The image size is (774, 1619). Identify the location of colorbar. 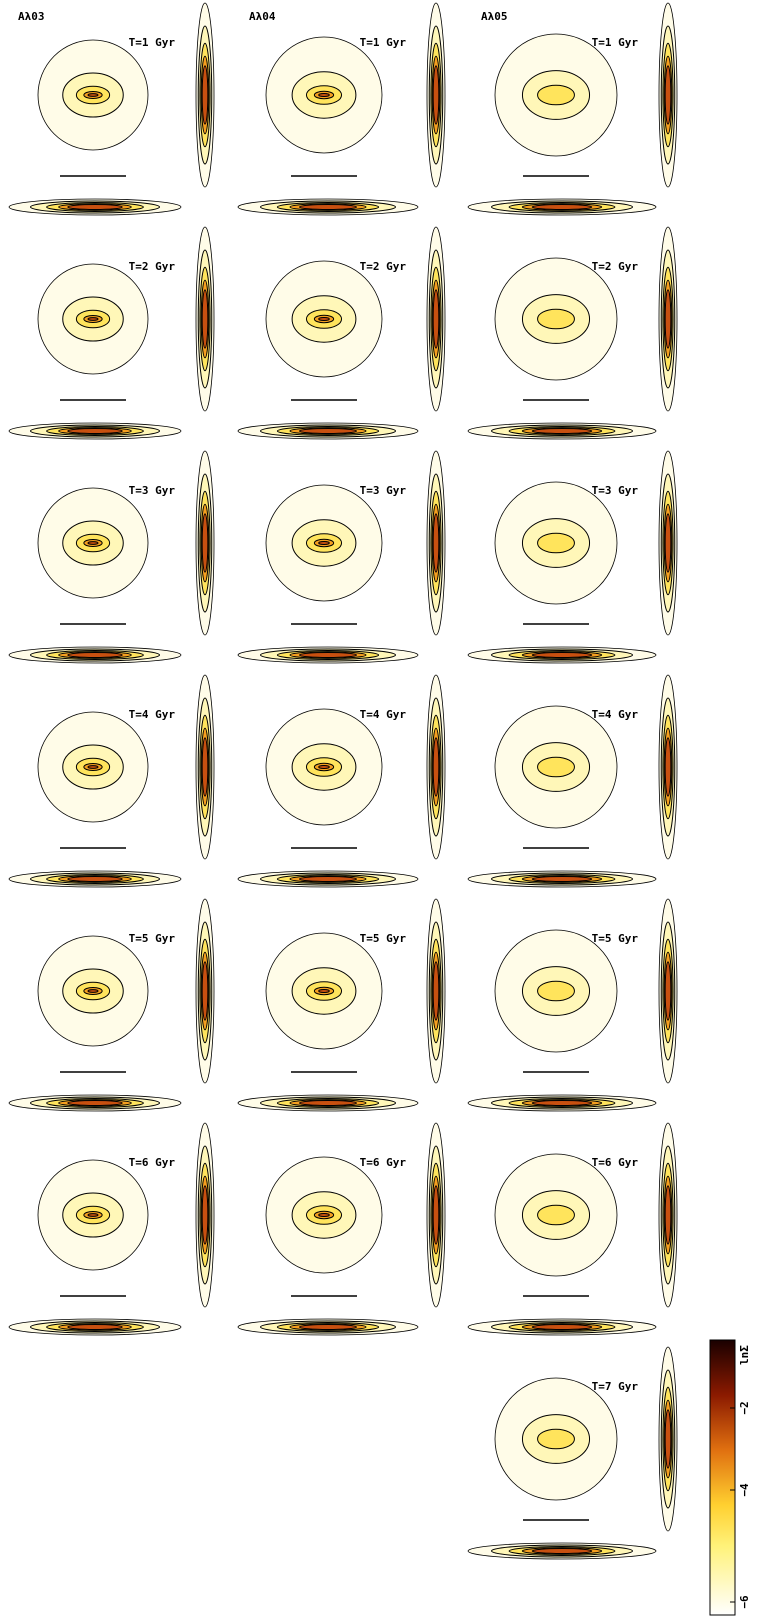
(722, 1477).